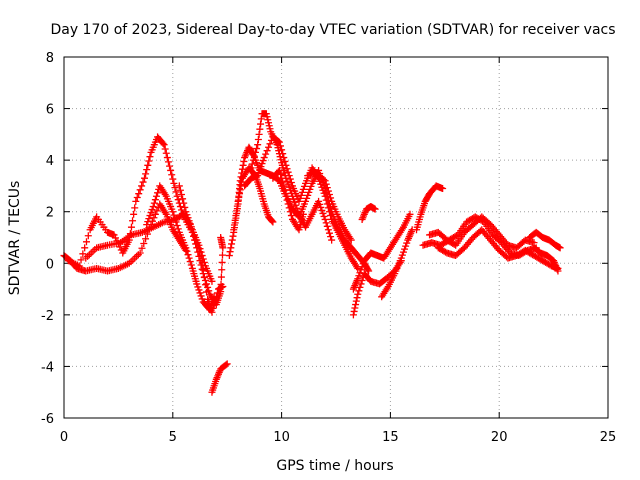 The width and height of the screenshot is (640, 480). What do you see at coordinates (47, 367) in the screenshot?
I see `y-tick-label: -4` at bounding box center [47, 367].